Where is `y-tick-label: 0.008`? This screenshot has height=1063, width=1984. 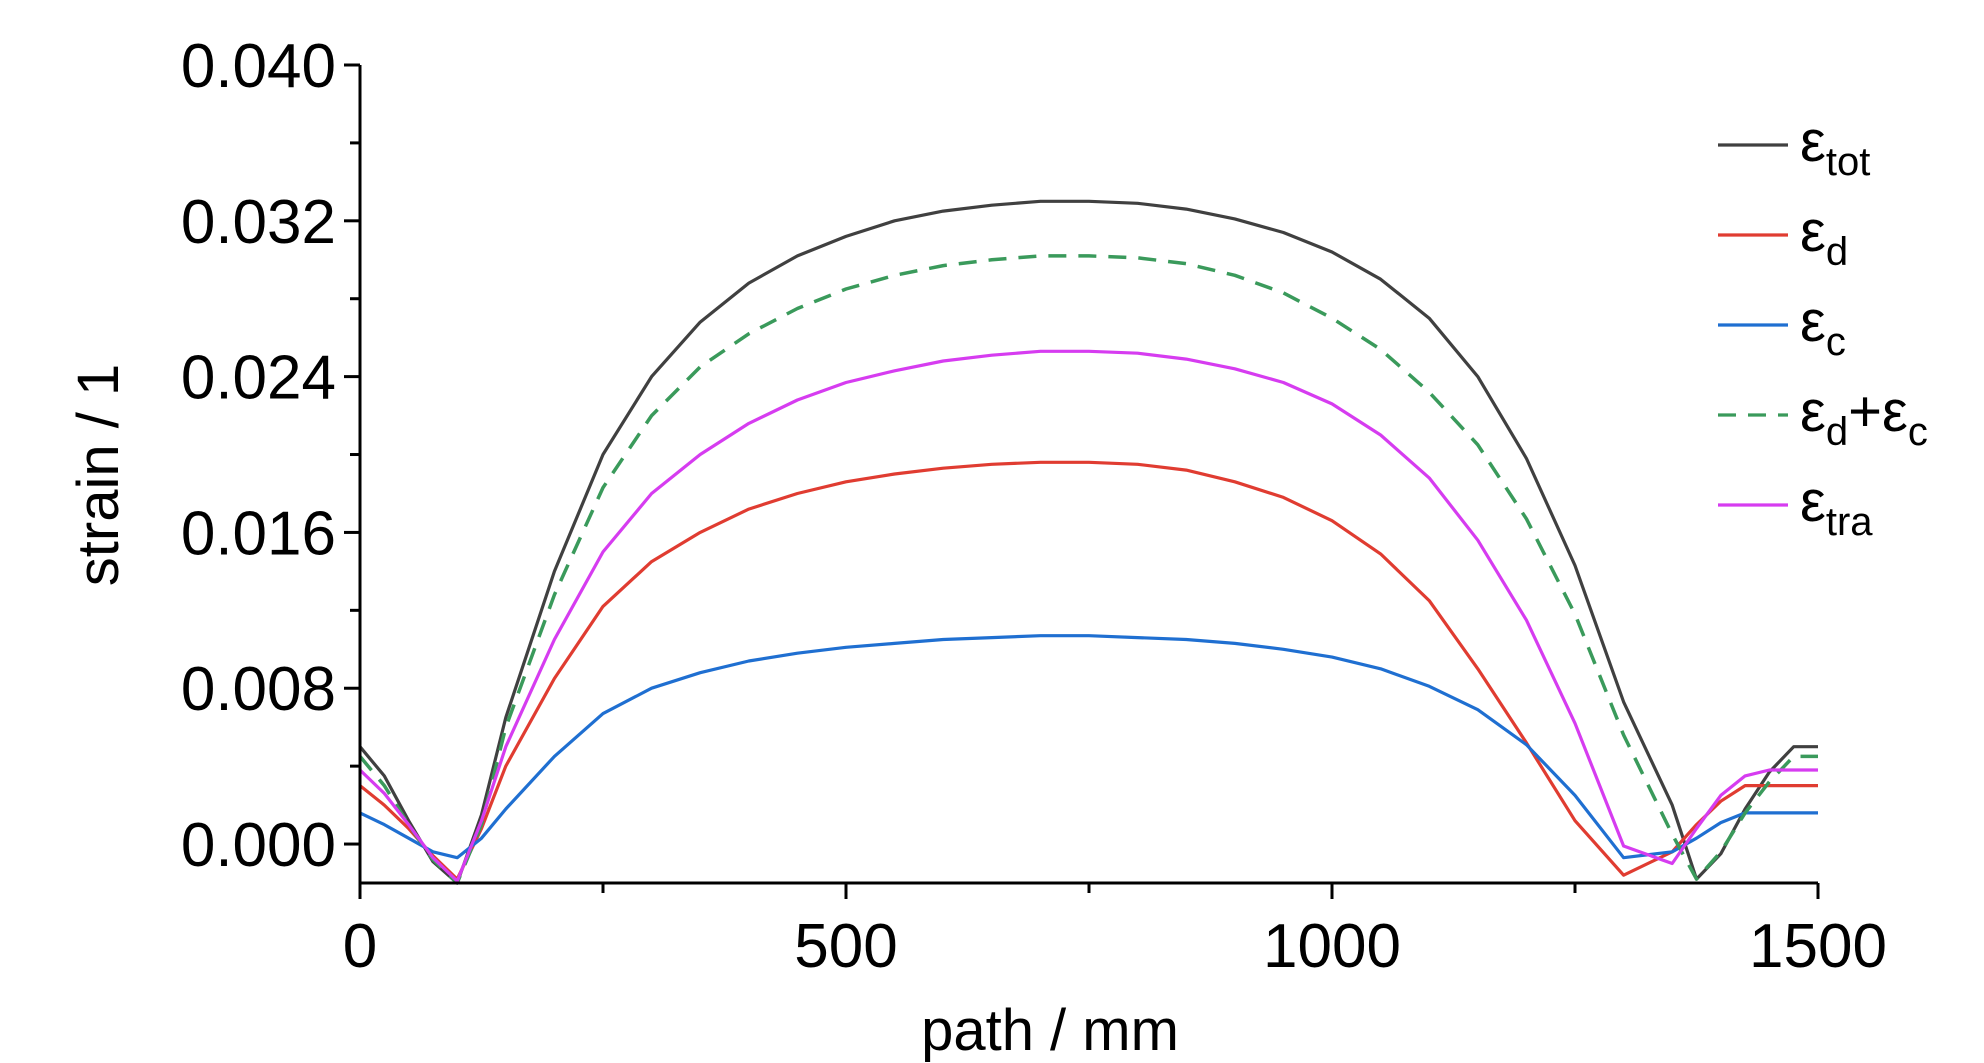 y-tick-label: 0.008 is located at coordinates (258, 689).